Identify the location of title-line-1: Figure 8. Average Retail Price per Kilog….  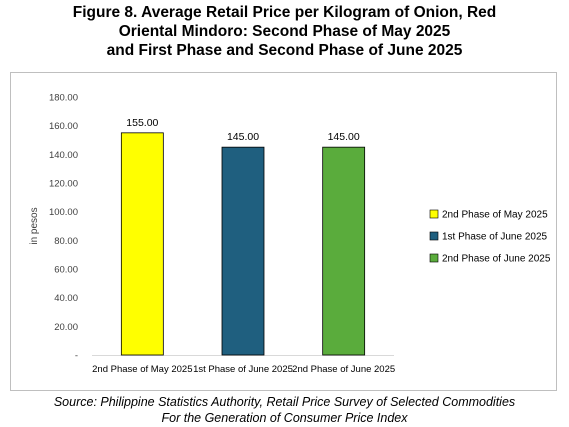
(284, 12).